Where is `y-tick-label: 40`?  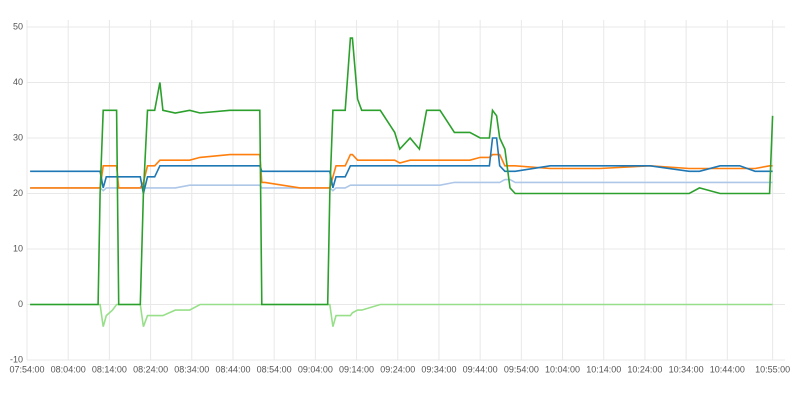
y-tick-label: 40 is located at coordinates (18, 82).